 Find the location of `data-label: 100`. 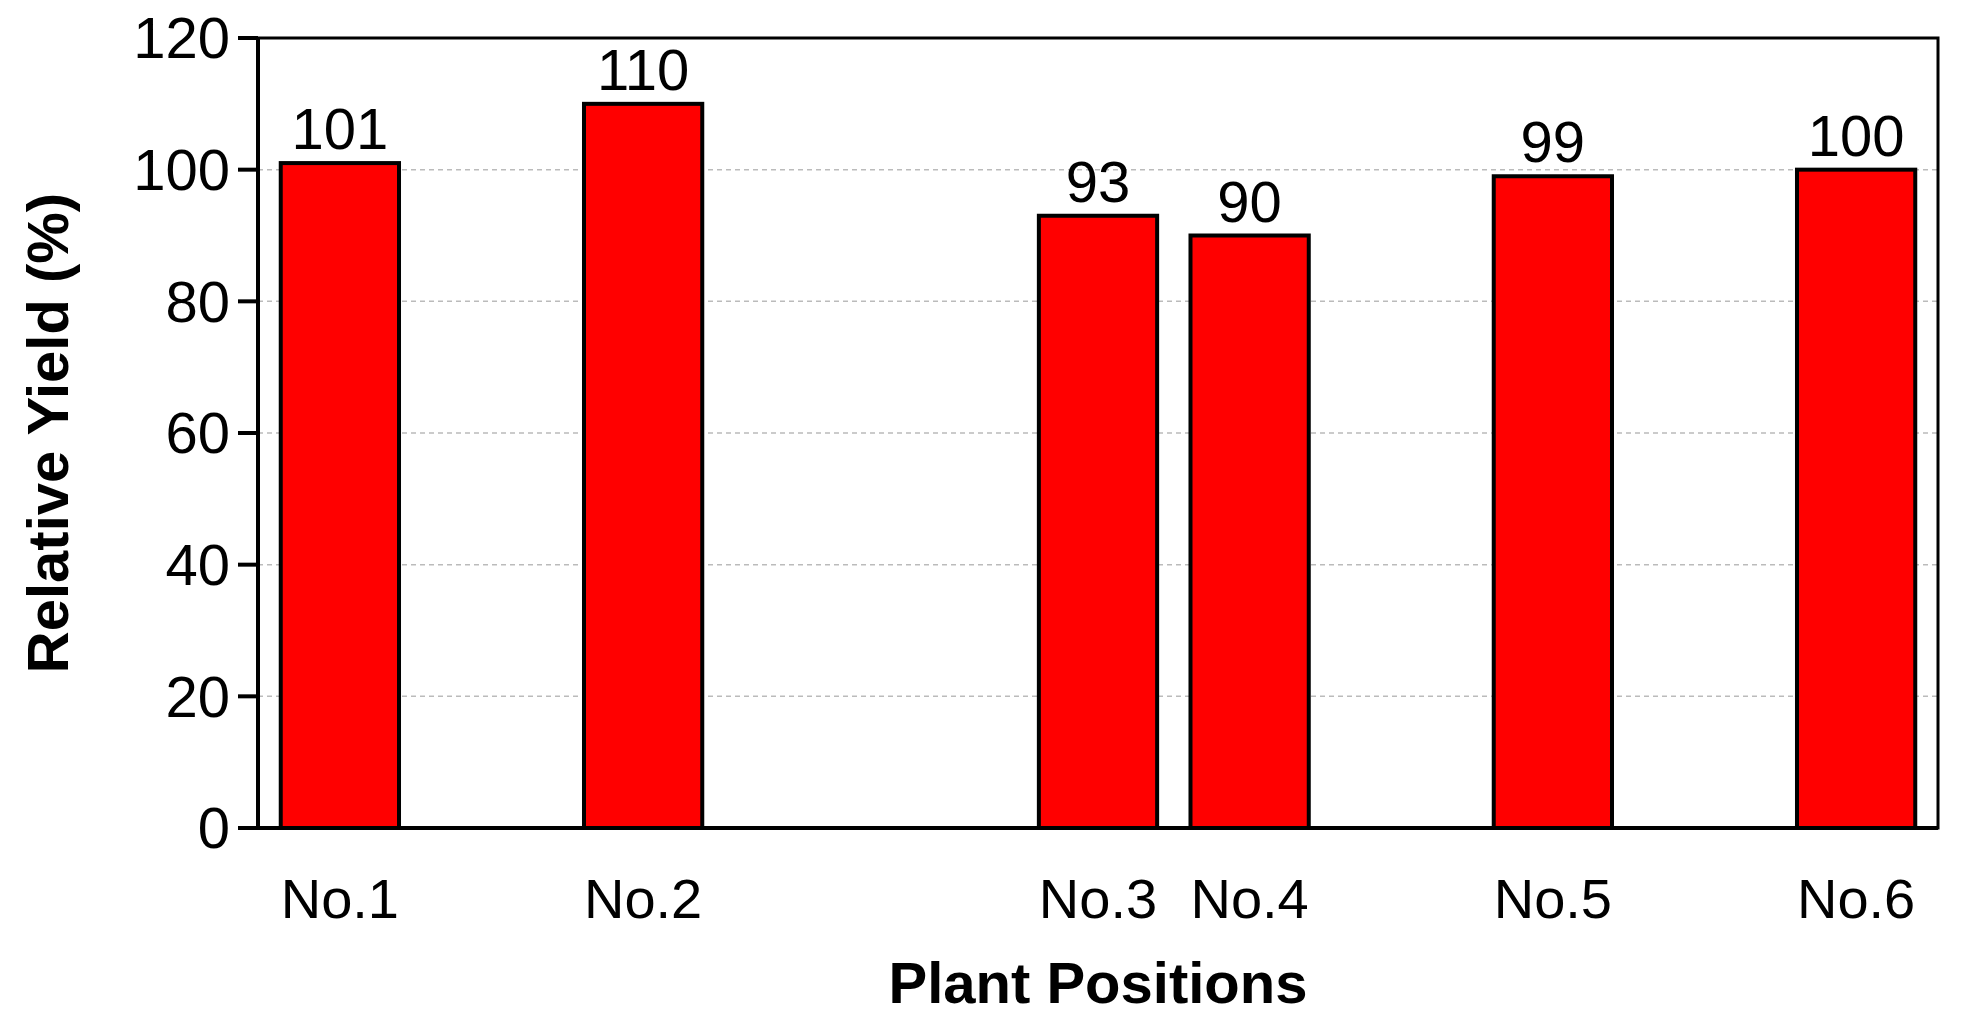

data-label: 100 is located at coordinates (1856, 135).